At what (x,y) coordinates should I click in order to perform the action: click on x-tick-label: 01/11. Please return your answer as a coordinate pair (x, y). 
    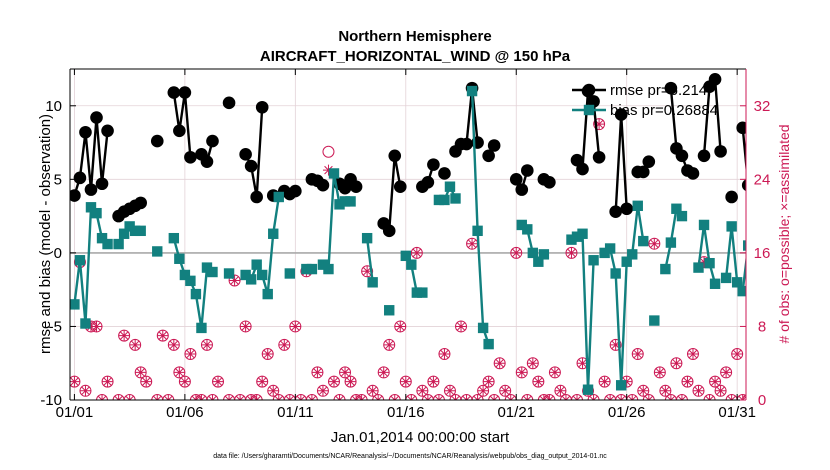
    Looking at the image, I should click on (295, 412).